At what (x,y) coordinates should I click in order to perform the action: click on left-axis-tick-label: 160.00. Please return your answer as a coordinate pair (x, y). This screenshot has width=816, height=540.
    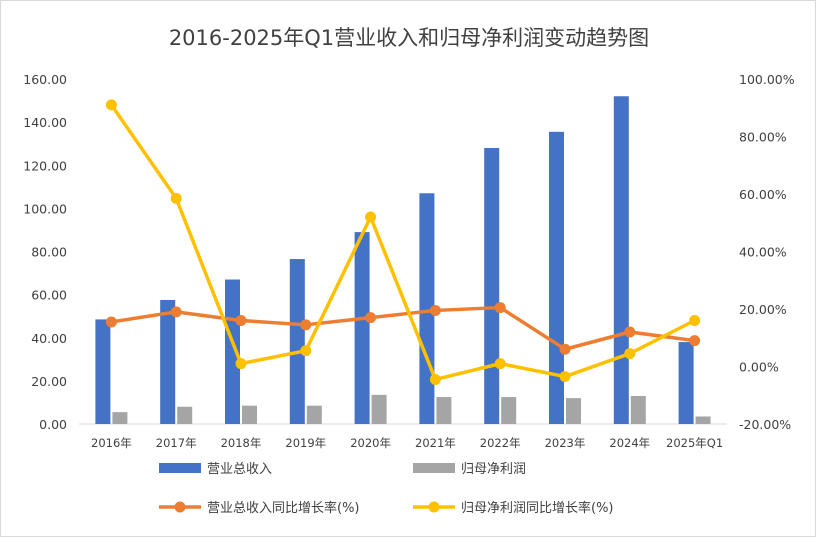
    Looking at the image, I should click on (45, 79).